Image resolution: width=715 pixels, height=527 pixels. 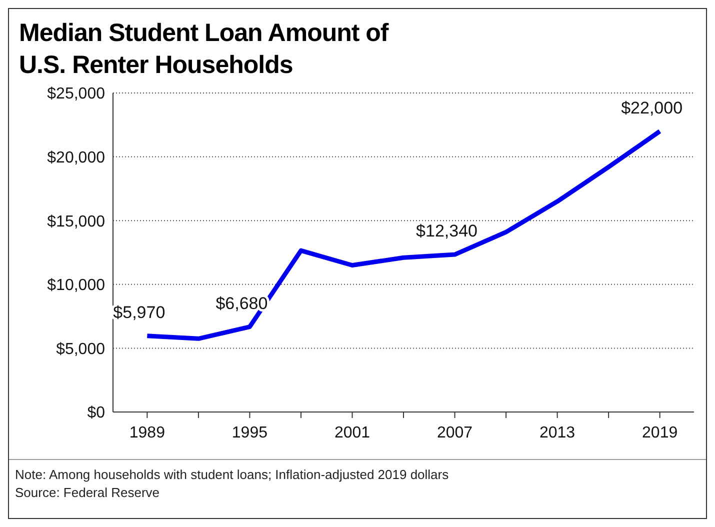 I want to click on x-tick-label: 1995, so click(x=250, y=433).